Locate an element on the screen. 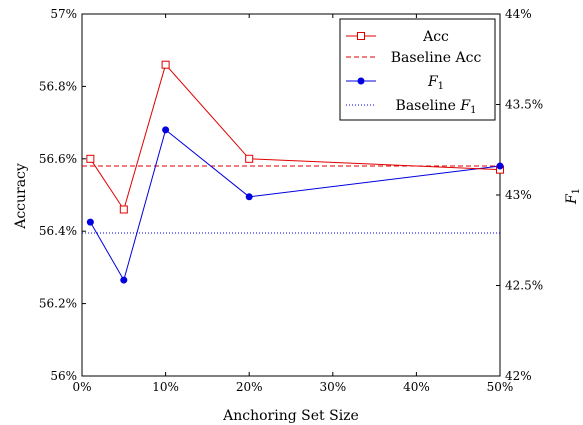 The image size is (583, 425). legend-entry-acc: Acc is located at coordinates (397, 37).